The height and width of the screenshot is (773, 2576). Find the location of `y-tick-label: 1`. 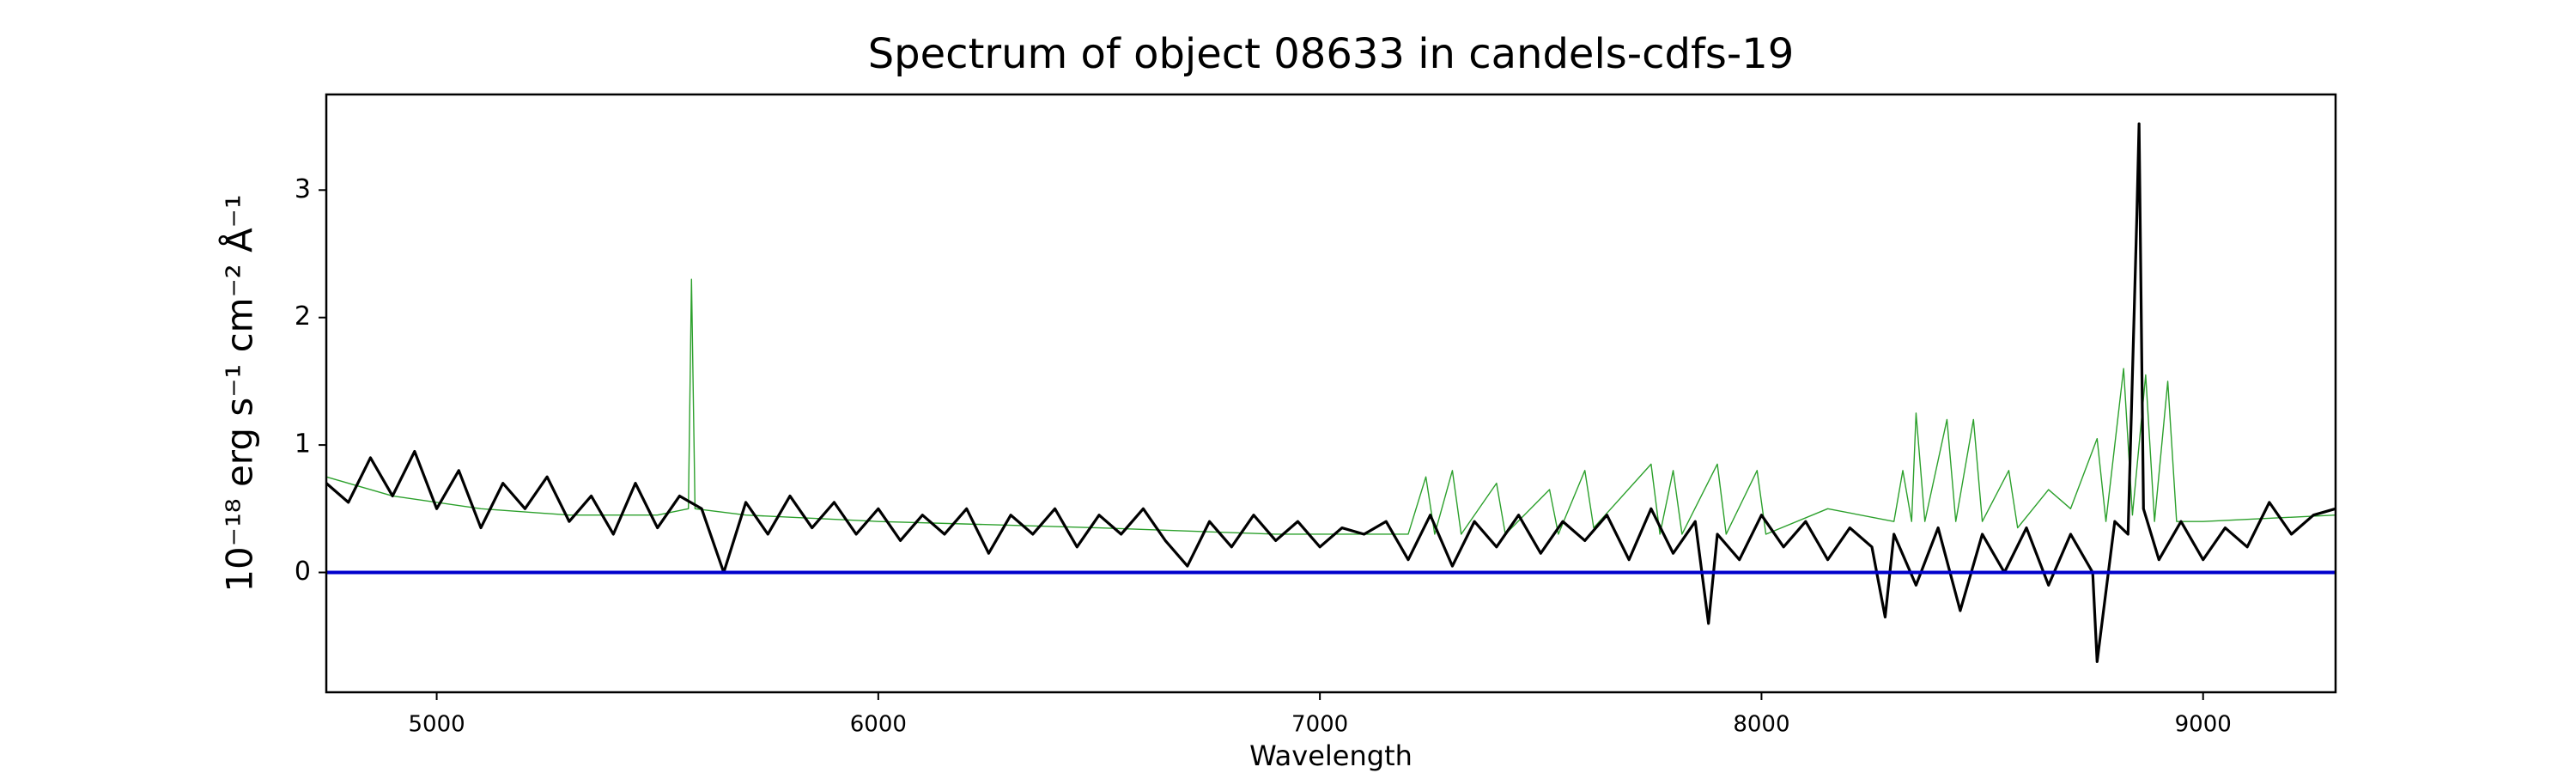

y-tick-label: 1 is located at coordinates (303, 444).